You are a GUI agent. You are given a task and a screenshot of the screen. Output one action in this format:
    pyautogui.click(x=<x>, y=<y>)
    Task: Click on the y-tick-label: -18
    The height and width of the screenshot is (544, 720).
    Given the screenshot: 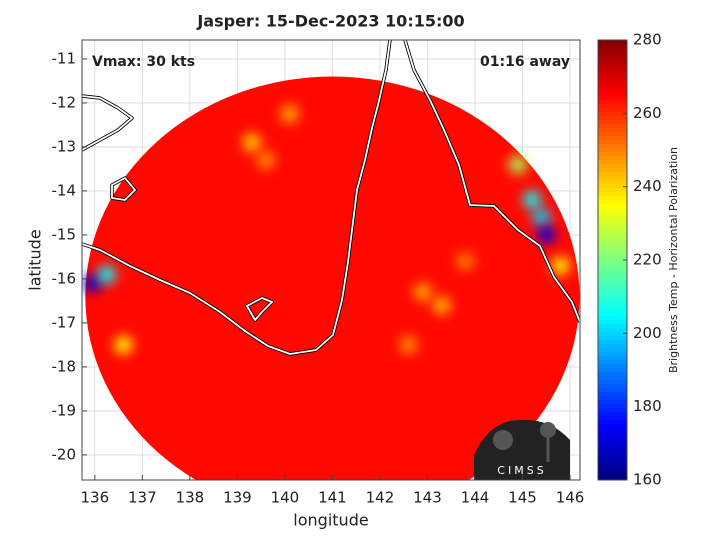 What is the action you would take?
    pyautogui.click(x=64, y=366)
    